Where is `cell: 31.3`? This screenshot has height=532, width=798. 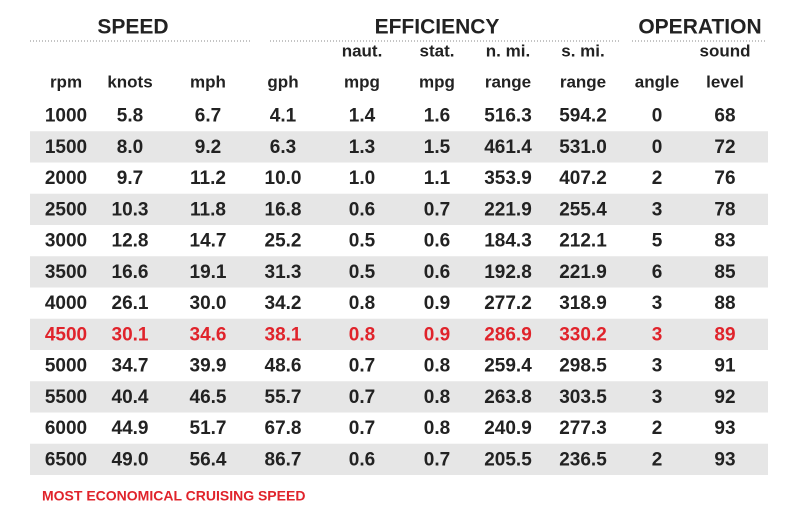
cell: 31.3 is located at coordinates (283, 272).